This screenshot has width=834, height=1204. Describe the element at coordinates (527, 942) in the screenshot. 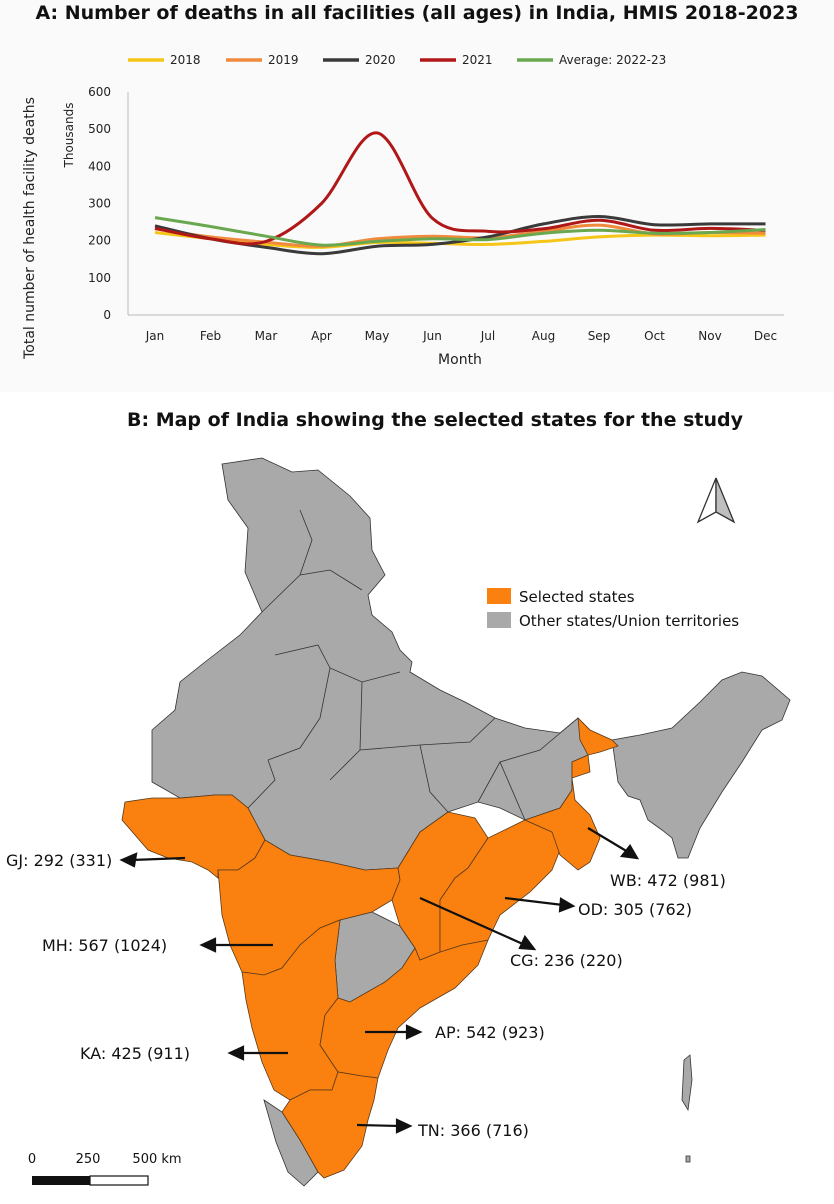

I see `arrowhead-cg` at that location.